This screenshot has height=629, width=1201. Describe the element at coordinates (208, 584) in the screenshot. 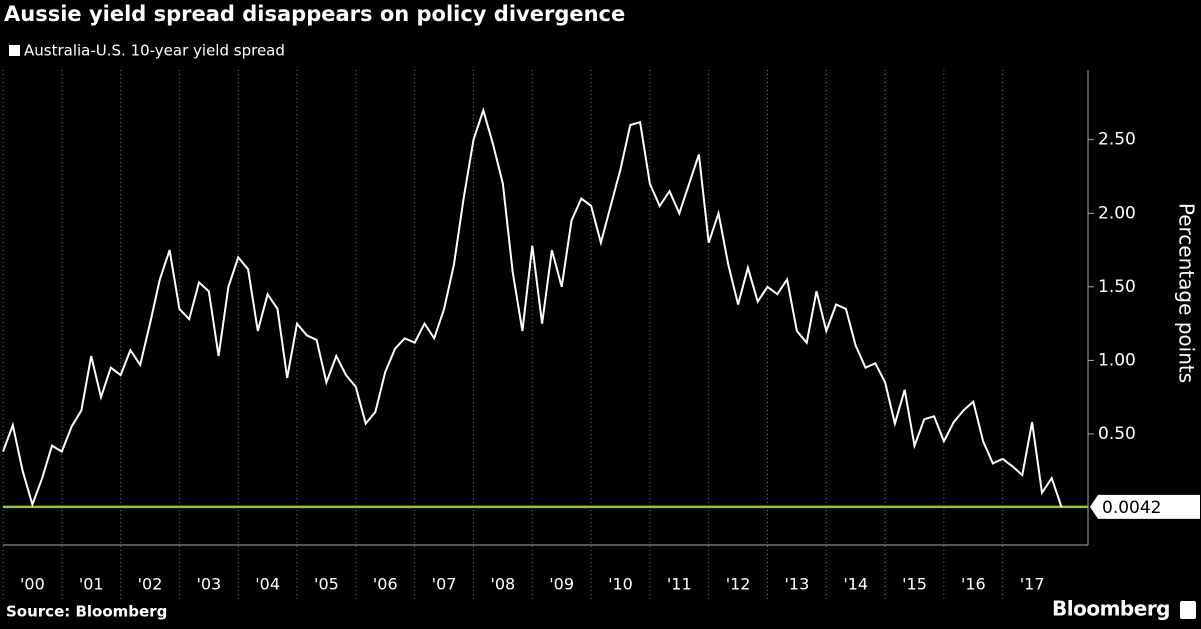

I see `x-tick-label: '03` at that location.